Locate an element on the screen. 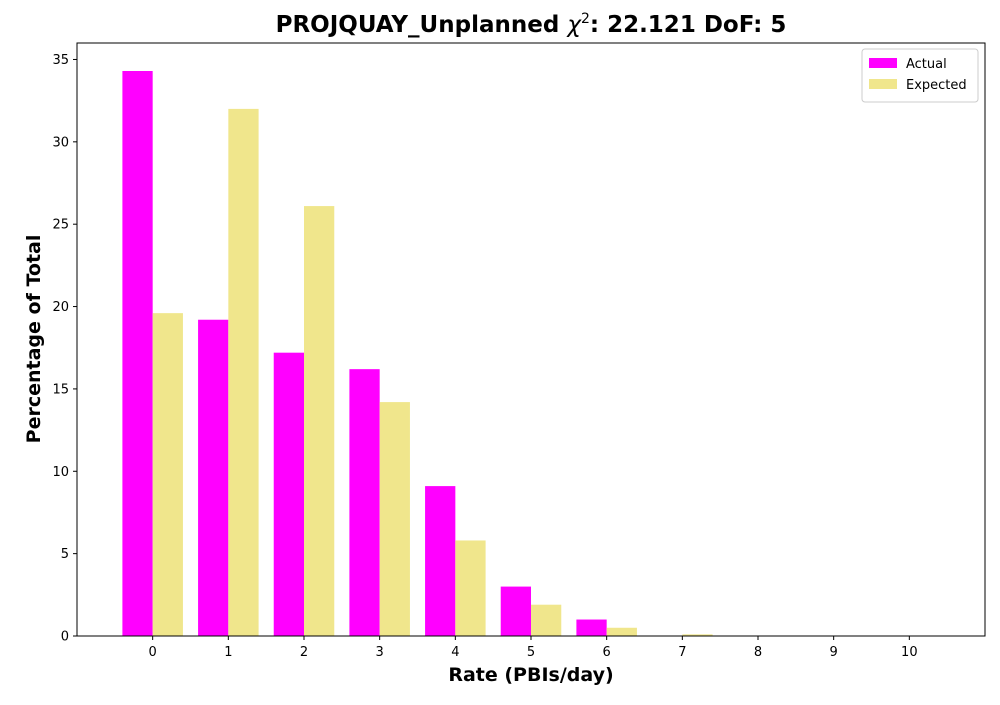 The height and width of the screenshot is (705, 1000). chart-title: PROJQUAY_Unplanned χ2: 22.121 DoF: 5 is located at coordinates (531, 24).